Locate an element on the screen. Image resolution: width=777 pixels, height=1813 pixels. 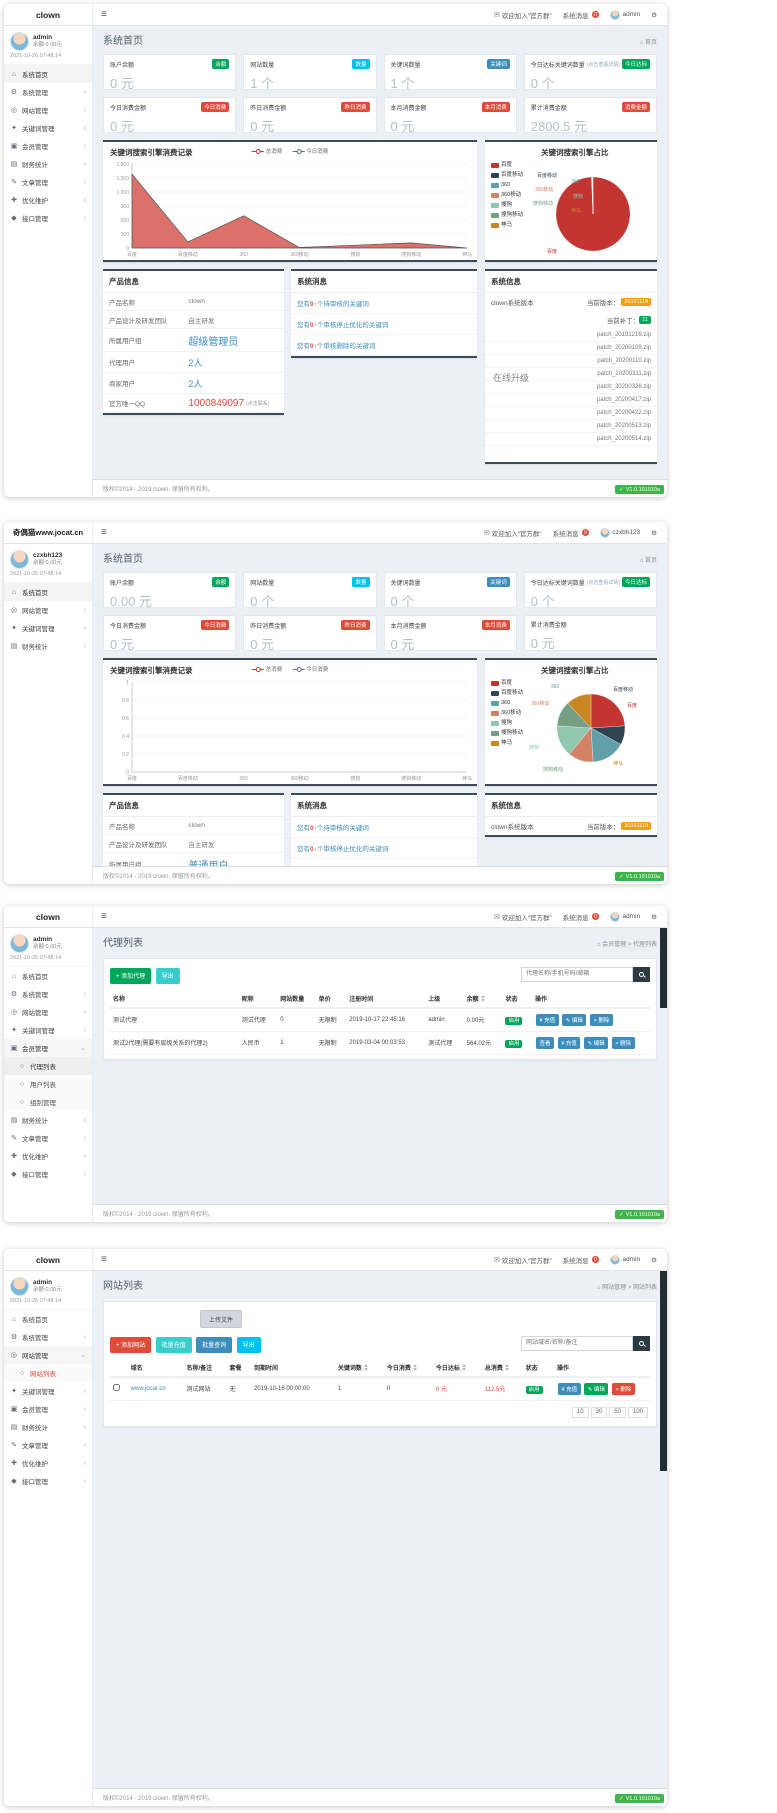
domain-link: www.jocat.cn is located at coordinates (148, 1388).